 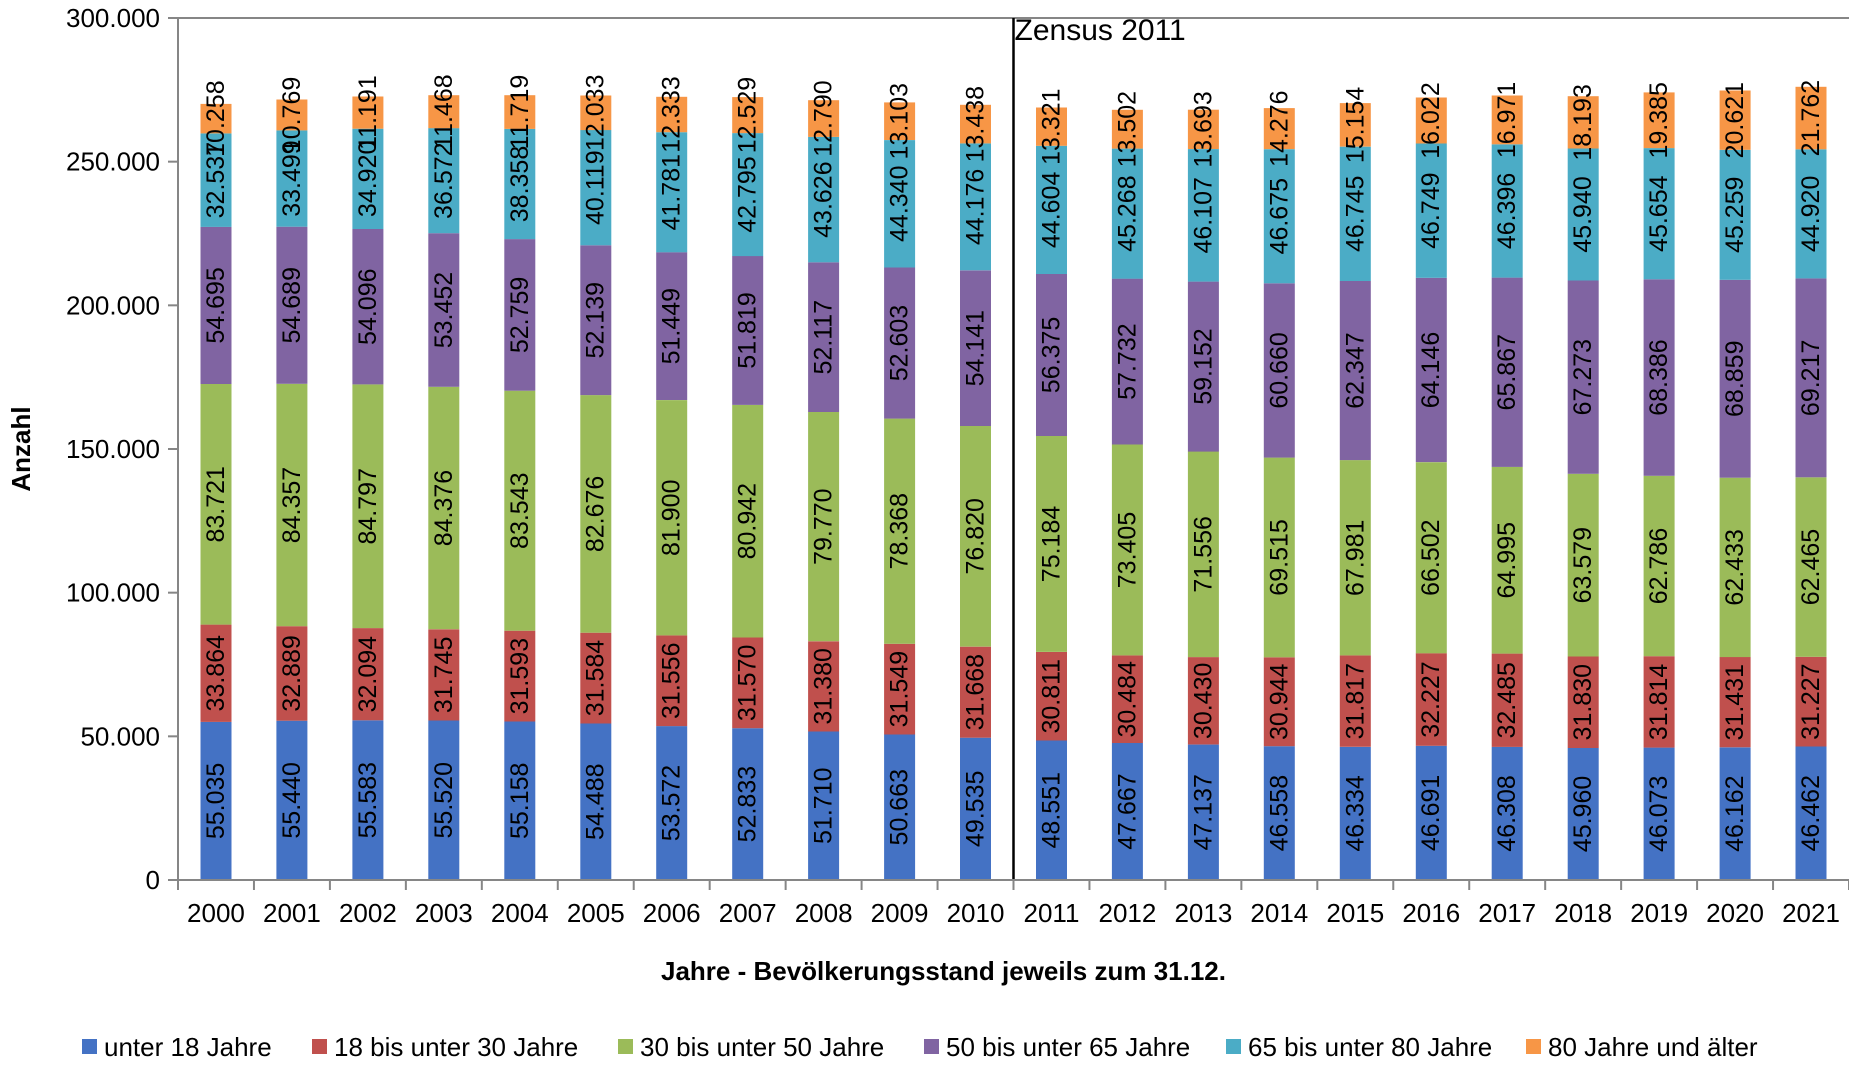 What do you see at coordinates (1735, 702) in the screenshot?
I see `data-label: 31.431` at bounding box center [1735, 702].